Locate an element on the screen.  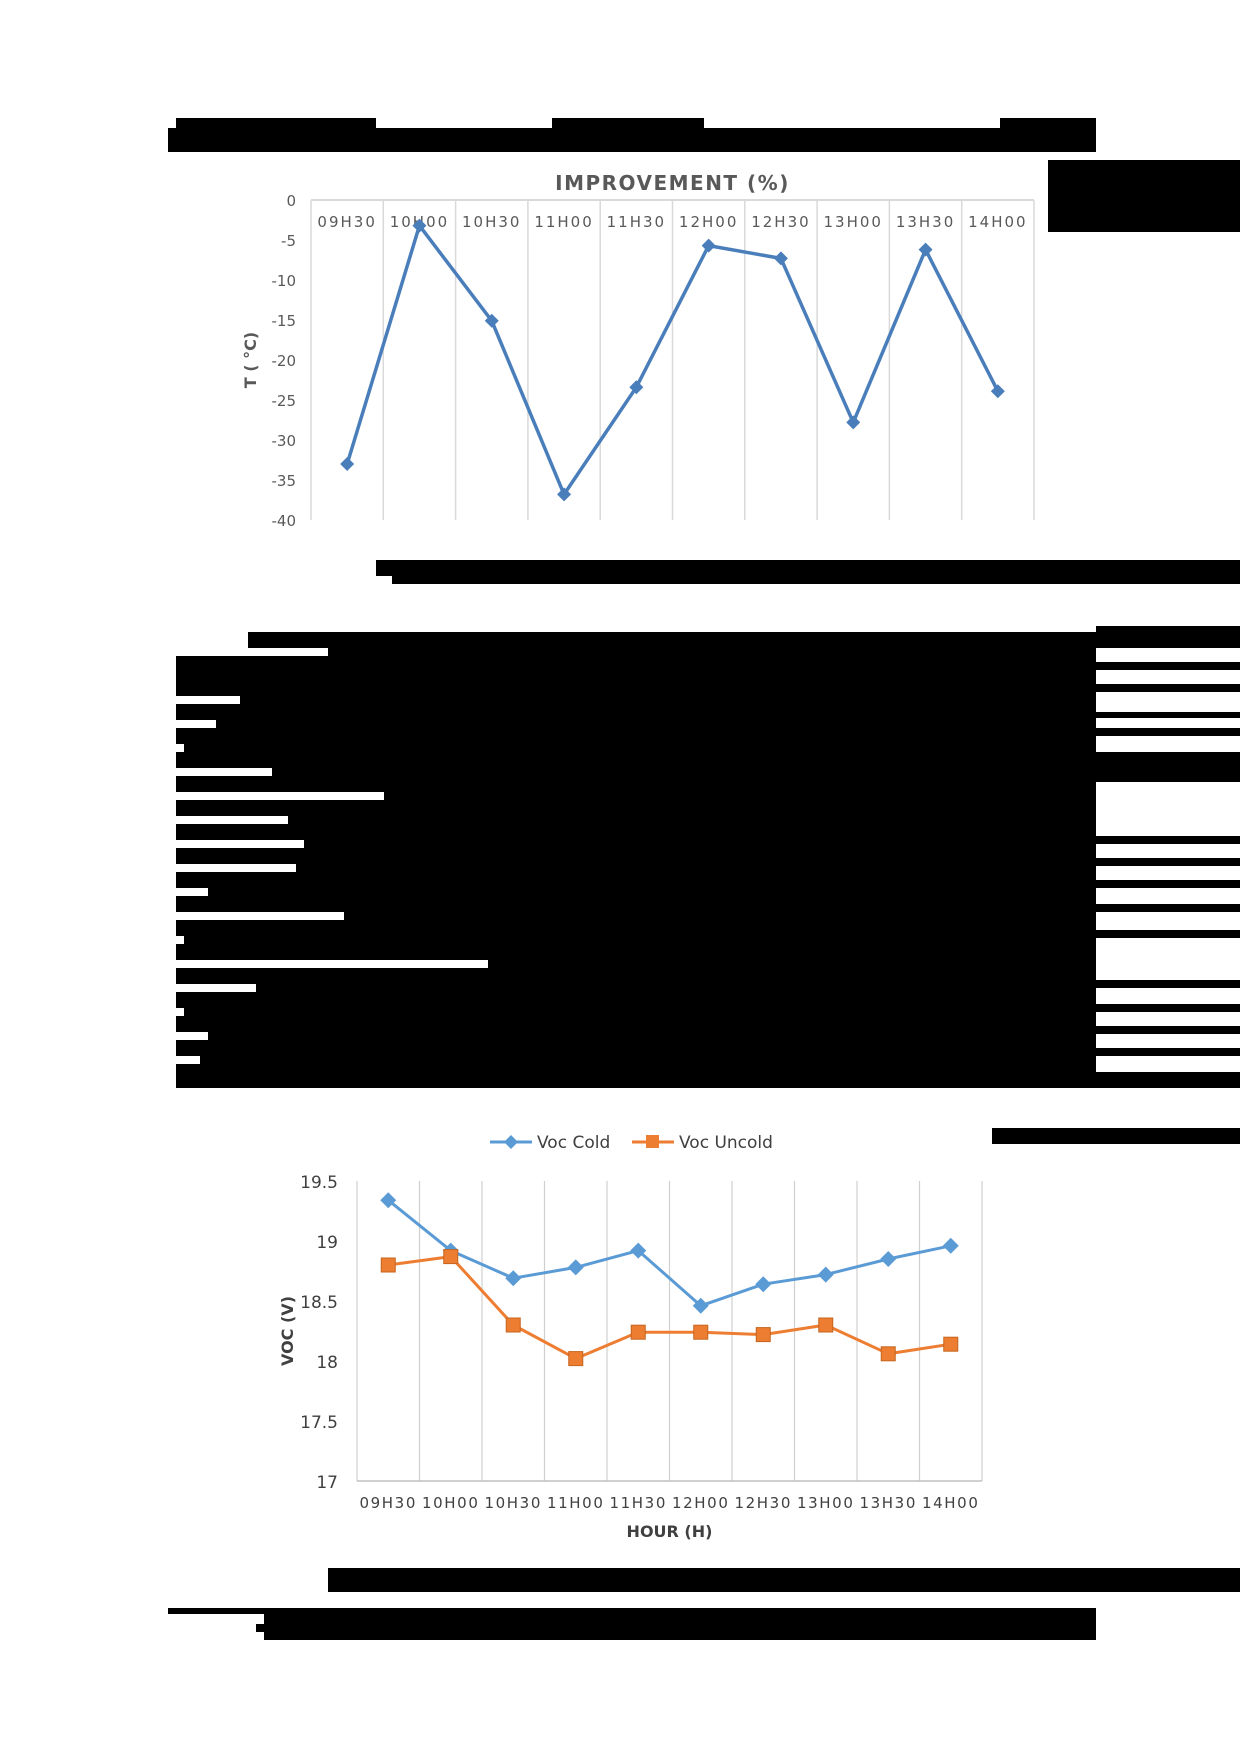
legend-label-uncold: Voc Uncold is located at coordinates (726, 1143).